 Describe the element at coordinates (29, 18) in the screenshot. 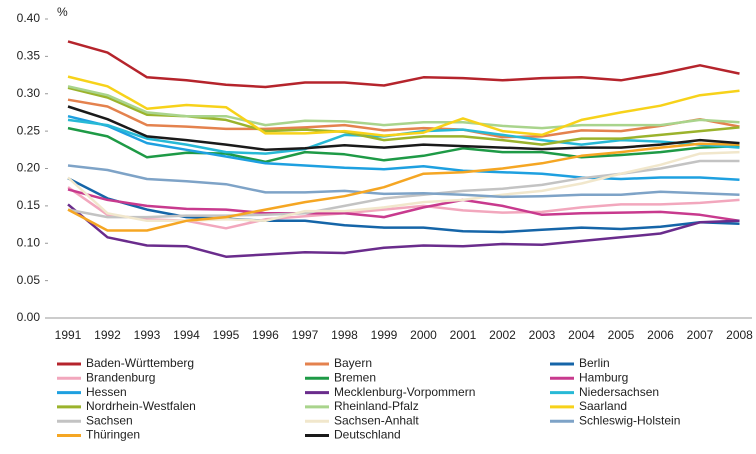

I see `y-tick-label: 0.40` at that location.